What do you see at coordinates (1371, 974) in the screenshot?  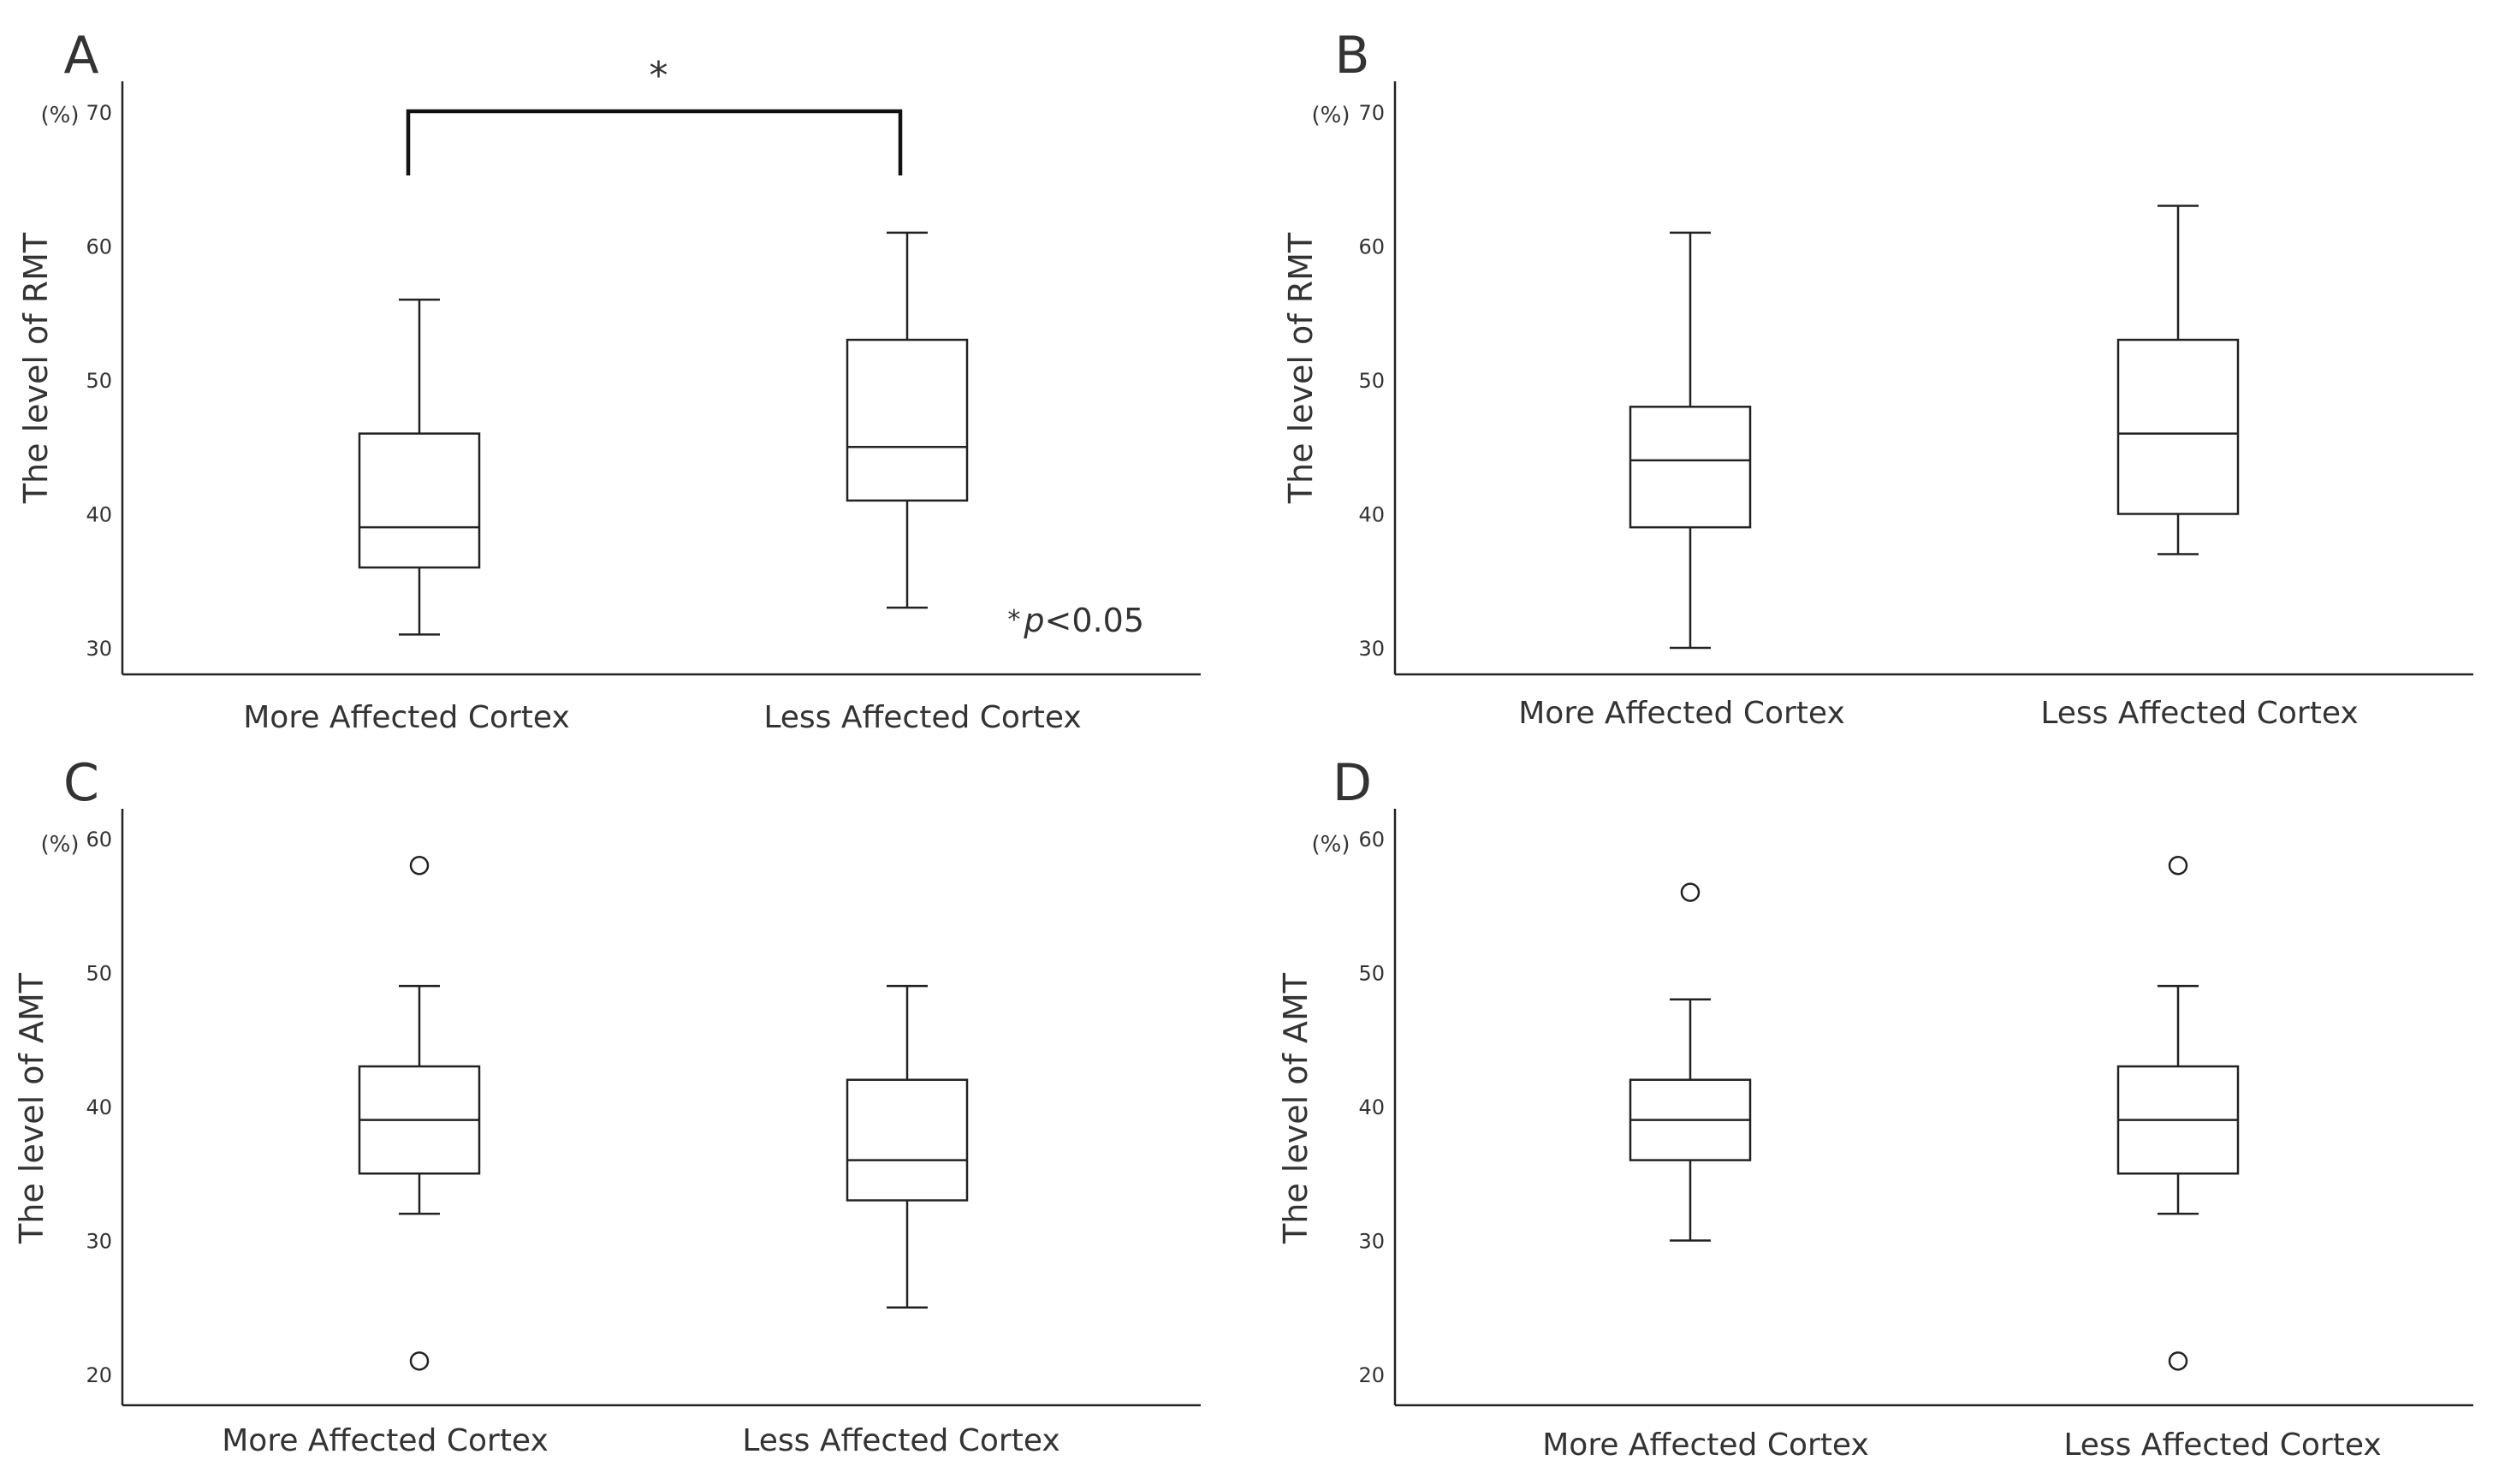 I see `panel-d-ytick-label: 50` at bounding box center [1371, 974].